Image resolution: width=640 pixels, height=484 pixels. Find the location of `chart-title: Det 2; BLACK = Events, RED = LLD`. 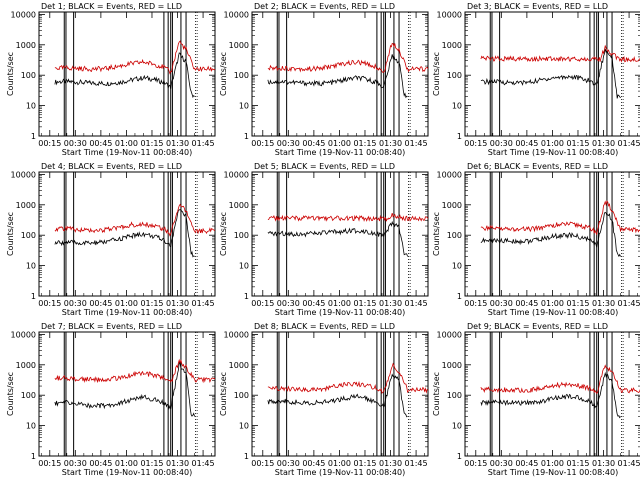

chart-title: Det 2; BLACK = Events, RED = LLD is located at coordinates (324, 6).